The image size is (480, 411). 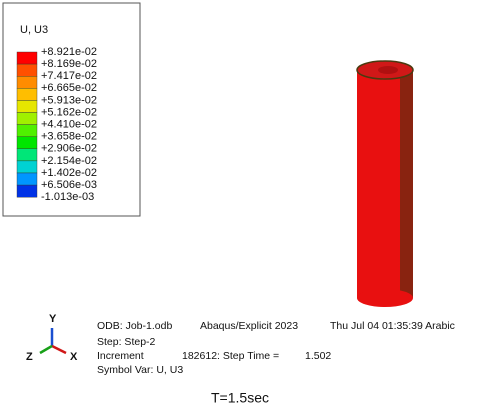 I want to click on program: Abaqus/Explicit 2023, so click(x=249, y=326).